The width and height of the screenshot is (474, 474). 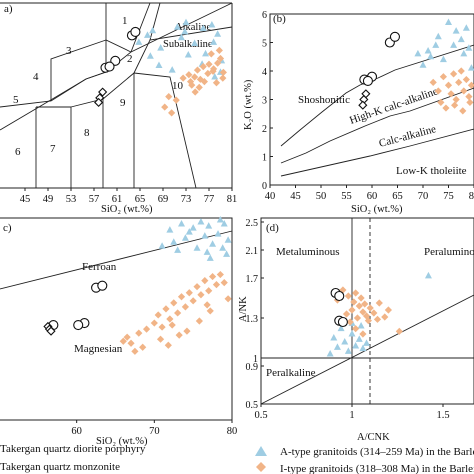 What do you see at coordinates (117, 199) in the screenshot?
I see `x-tick-label: 61` at bounding box center [117, 199].